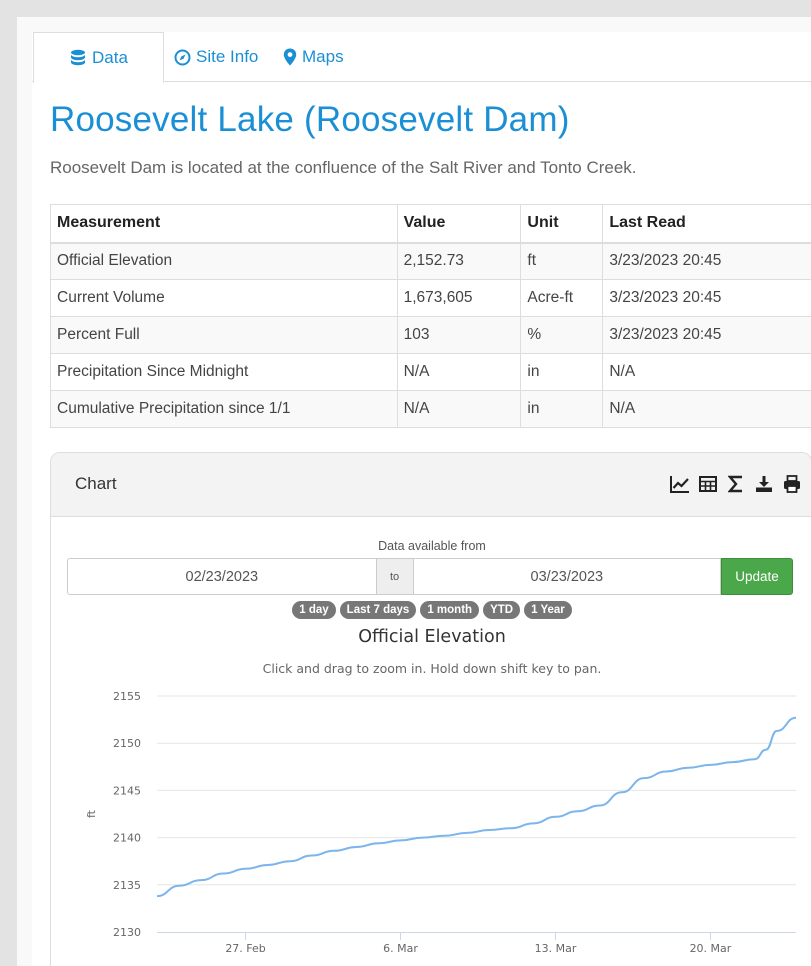  Describe the element at coordinates (792, 484) in the screenshot. I see `print-icon` at that location.